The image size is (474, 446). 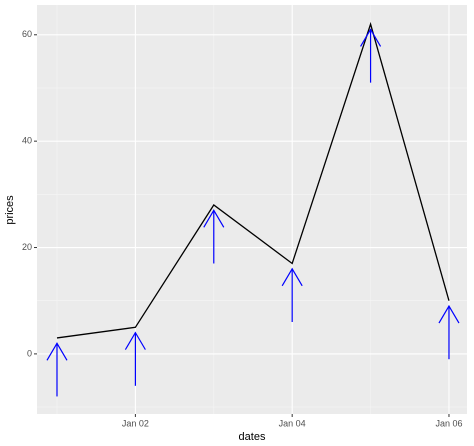 What do you see at coordinates (27, 247) in the screenshot?
I see `y-tick-label: 20` at bounding box center [27, 247].